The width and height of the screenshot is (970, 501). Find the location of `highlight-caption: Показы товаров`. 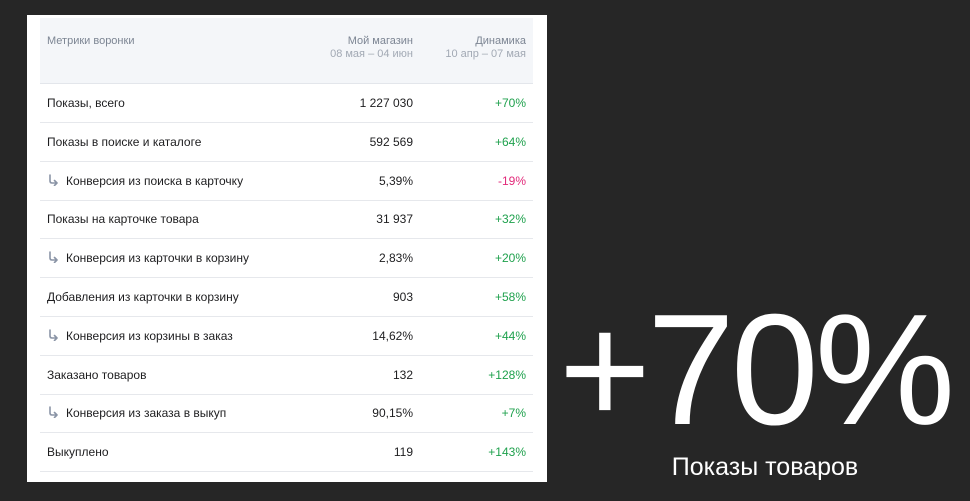

highlight-caption: Показы товаров is located at coordinates (765, 467).